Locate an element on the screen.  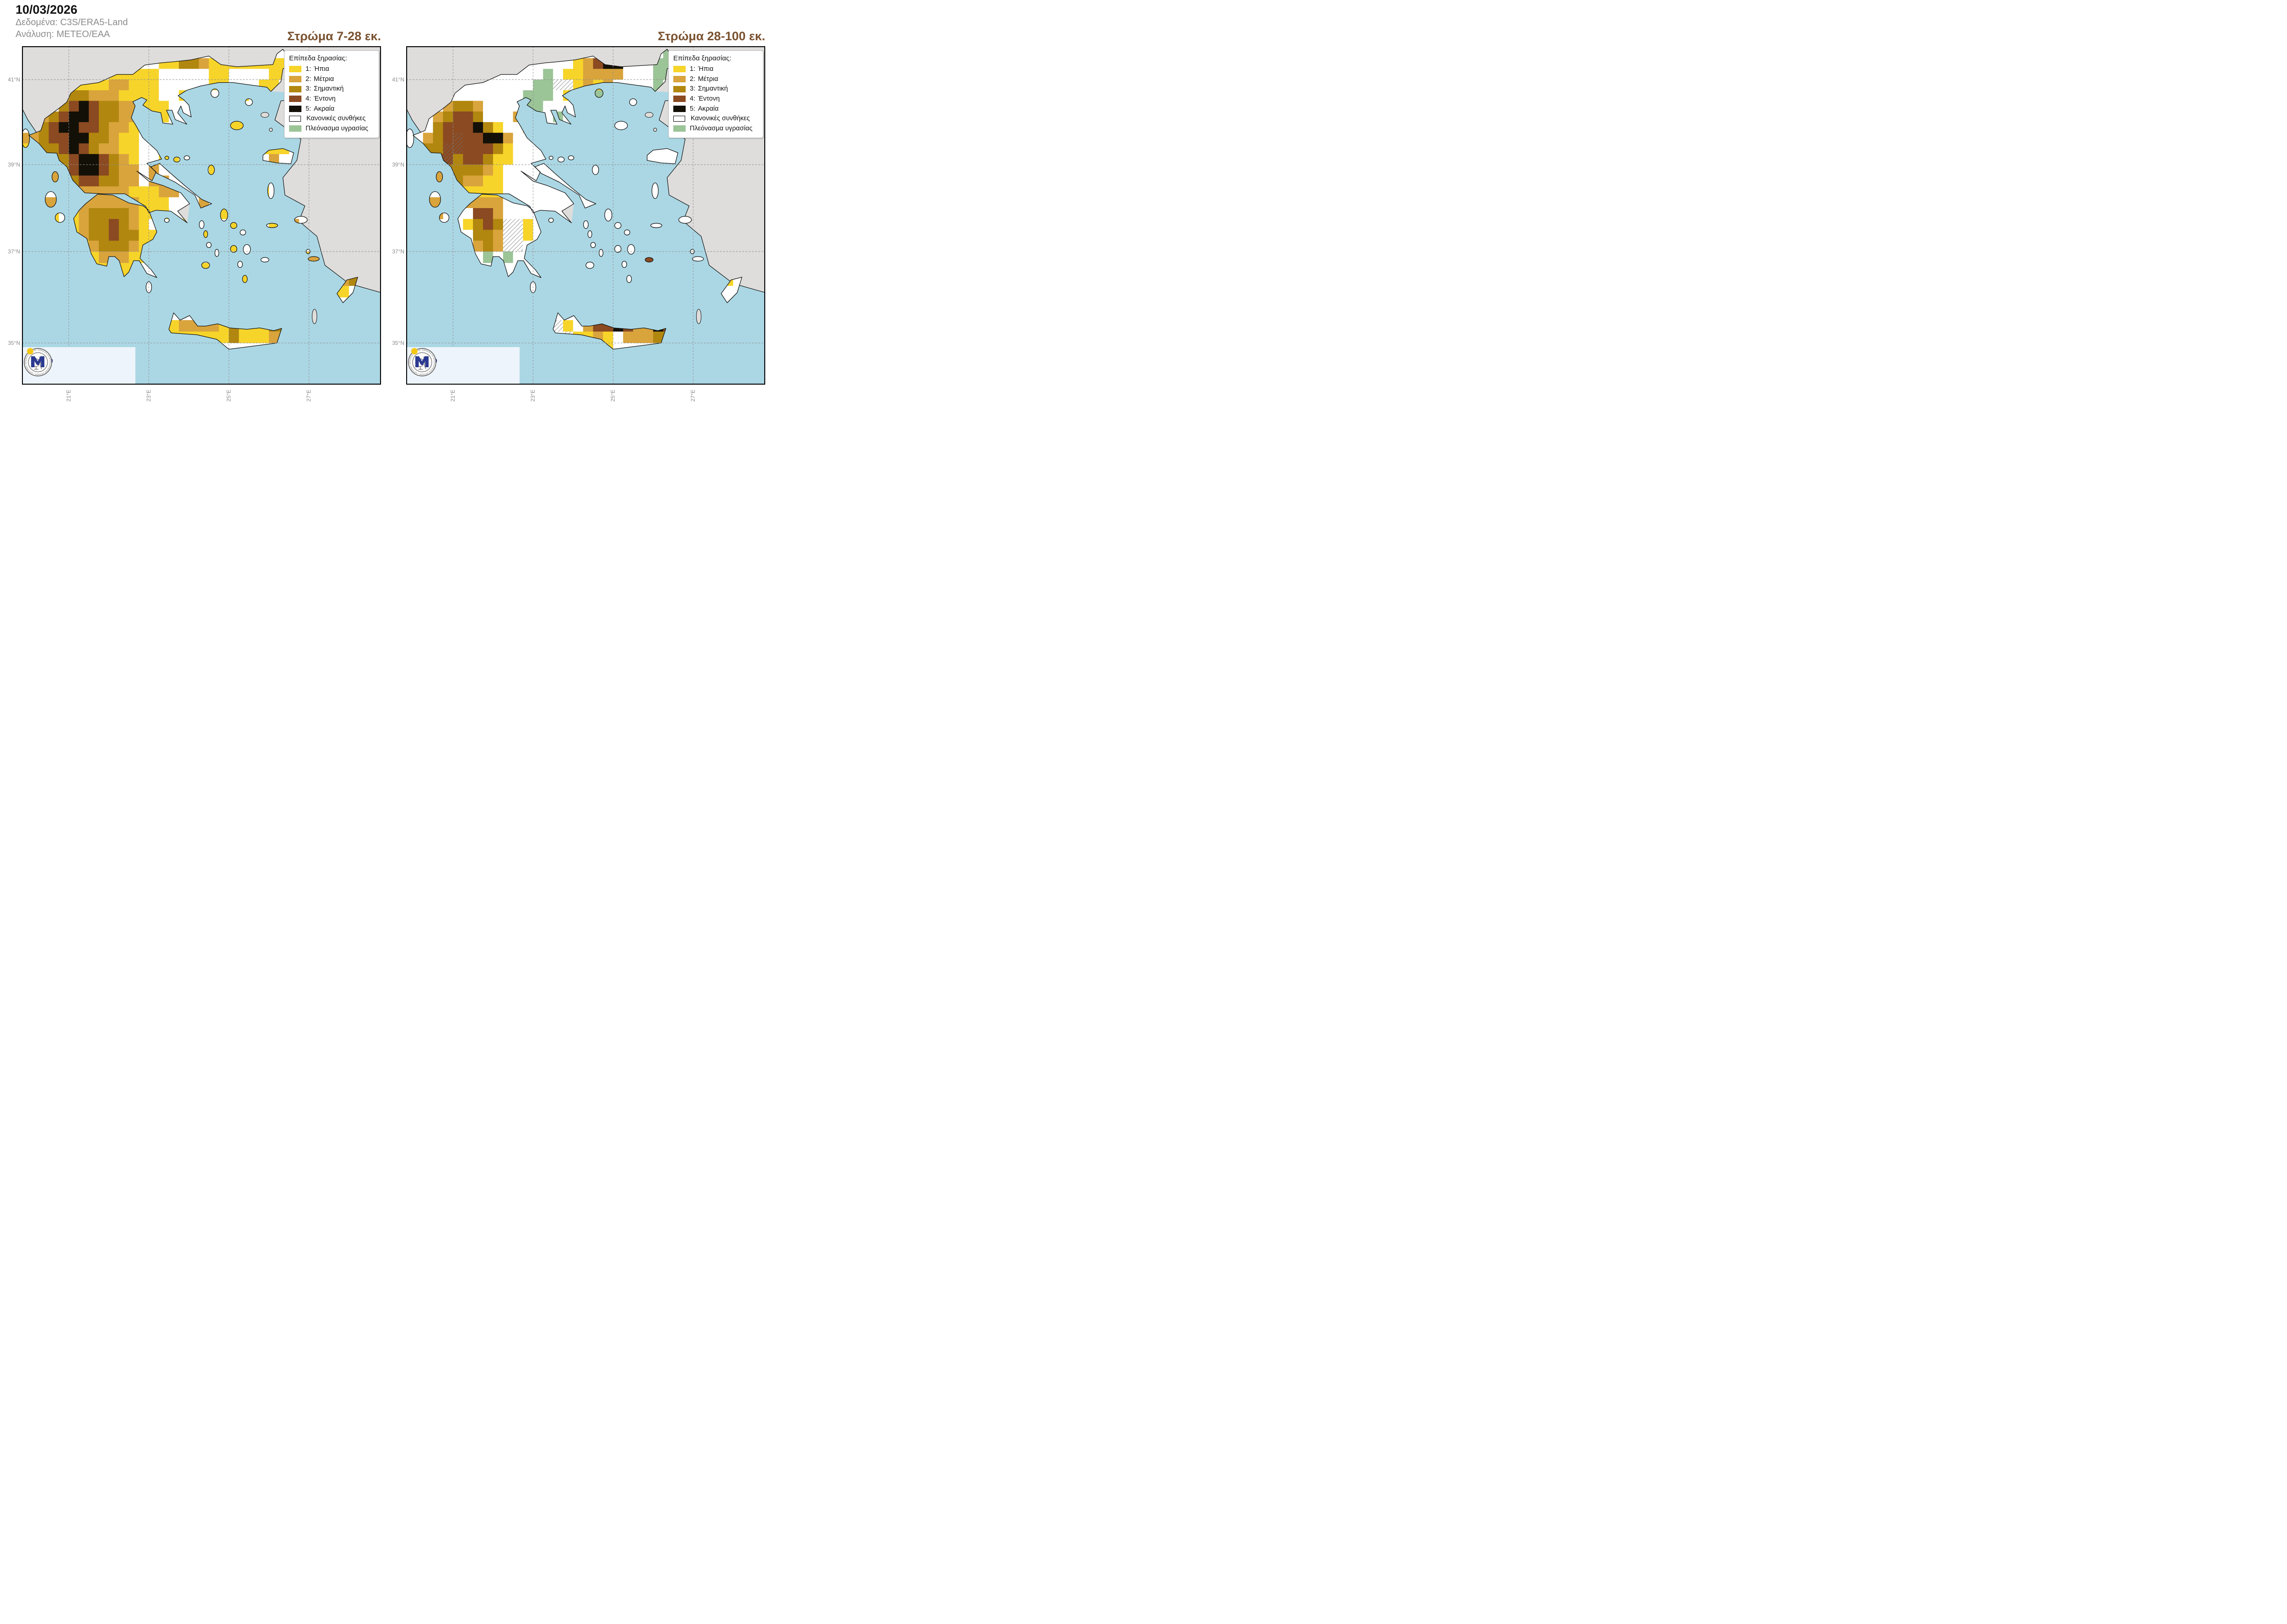
map-2-title: Στρώμα 28-100 εκ. is located at coordinates (711, 36).